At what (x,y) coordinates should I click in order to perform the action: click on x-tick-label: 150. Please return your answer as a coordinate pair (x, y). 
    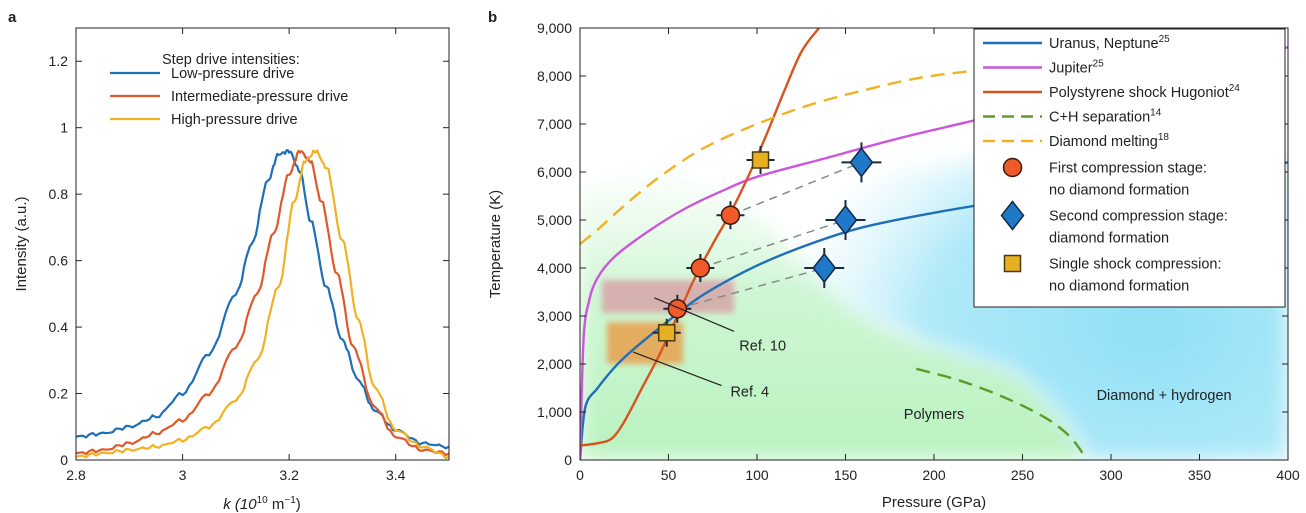
    Looking at the image, I should click on (846, 475).